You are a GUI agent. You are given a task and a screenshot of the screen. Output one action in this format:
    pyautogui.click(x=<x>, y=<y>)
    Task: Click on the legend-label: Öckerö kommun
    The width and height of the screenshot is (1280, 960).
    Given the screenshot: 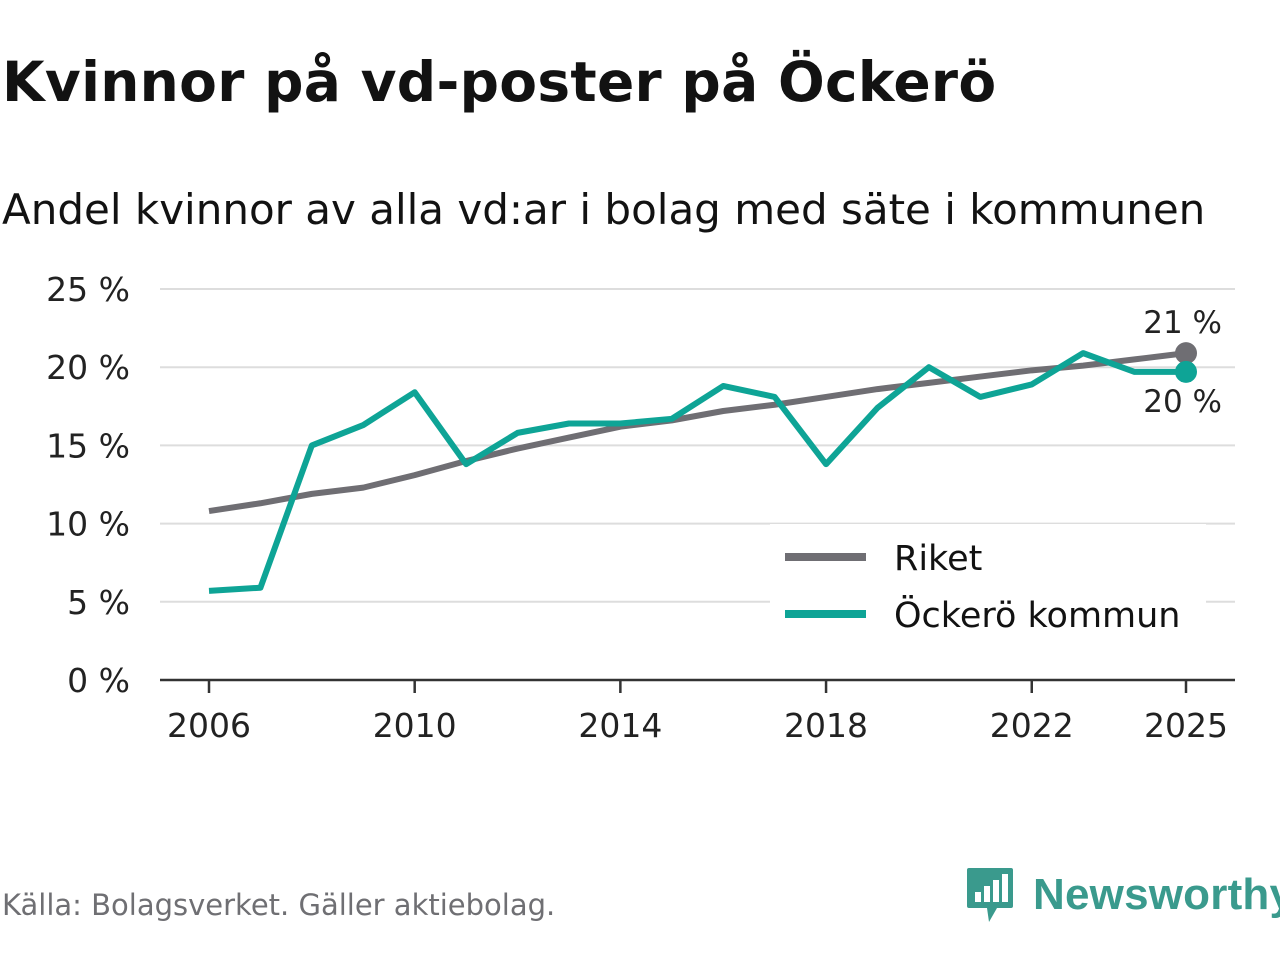 What is the action you would take?
    pyautogui.click(x=1037, y=615)
    